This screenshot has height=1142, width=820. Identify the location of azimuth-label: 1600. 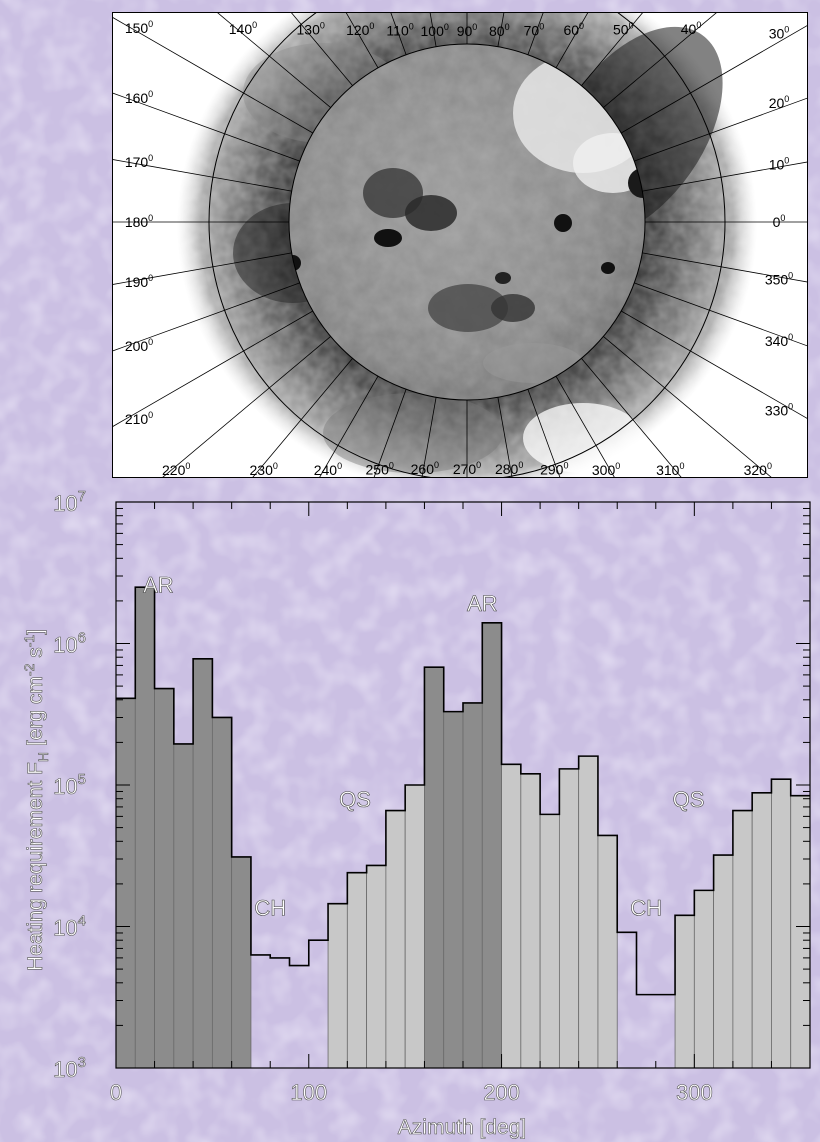
(139, 97).